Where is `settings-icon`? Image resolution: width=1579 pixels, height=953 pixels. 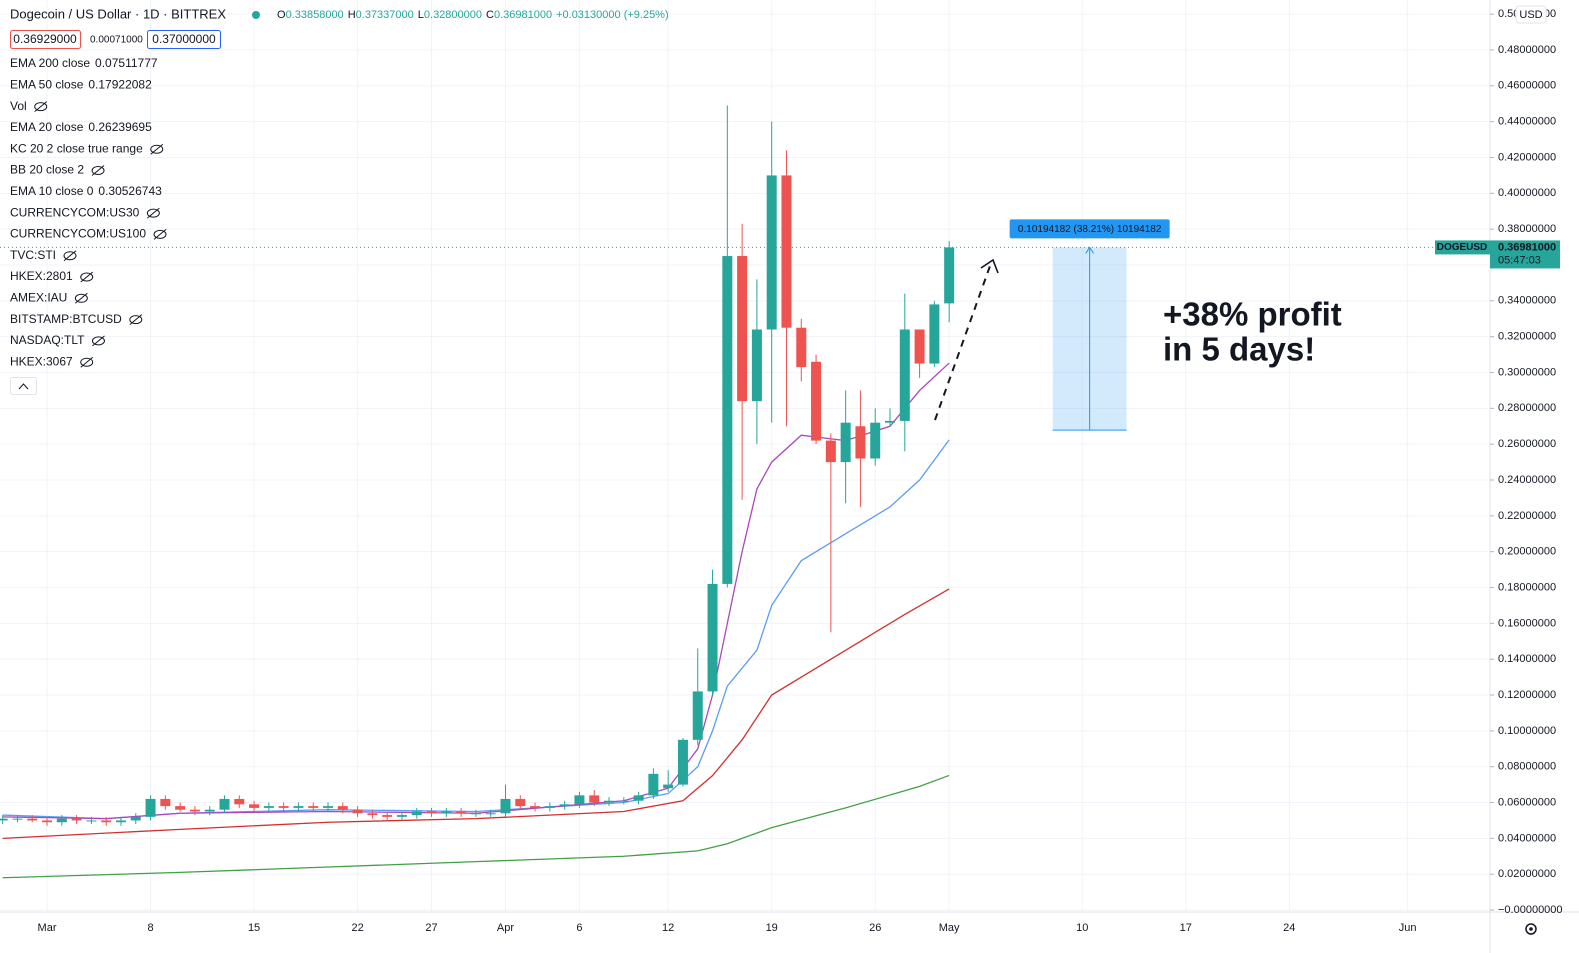
settings-icon is located at coordinates (1531, 929).